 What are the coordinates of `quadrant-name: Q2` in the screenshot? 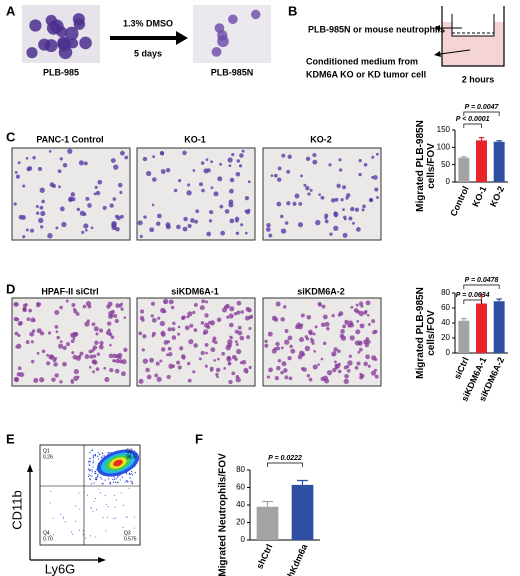 It's located at (129, 451).